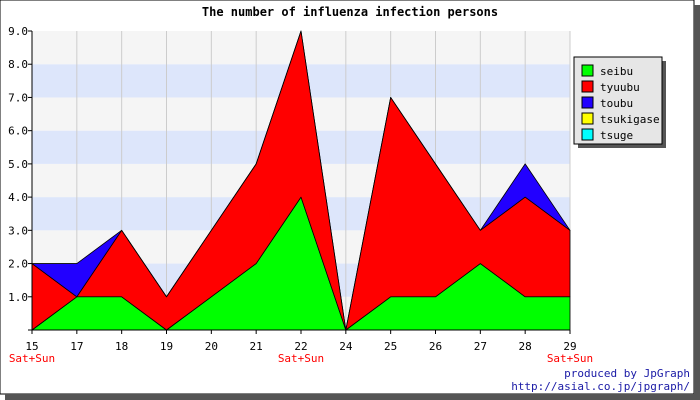  I want to click on legend-label-seibu: seibu, so click(616, 71).